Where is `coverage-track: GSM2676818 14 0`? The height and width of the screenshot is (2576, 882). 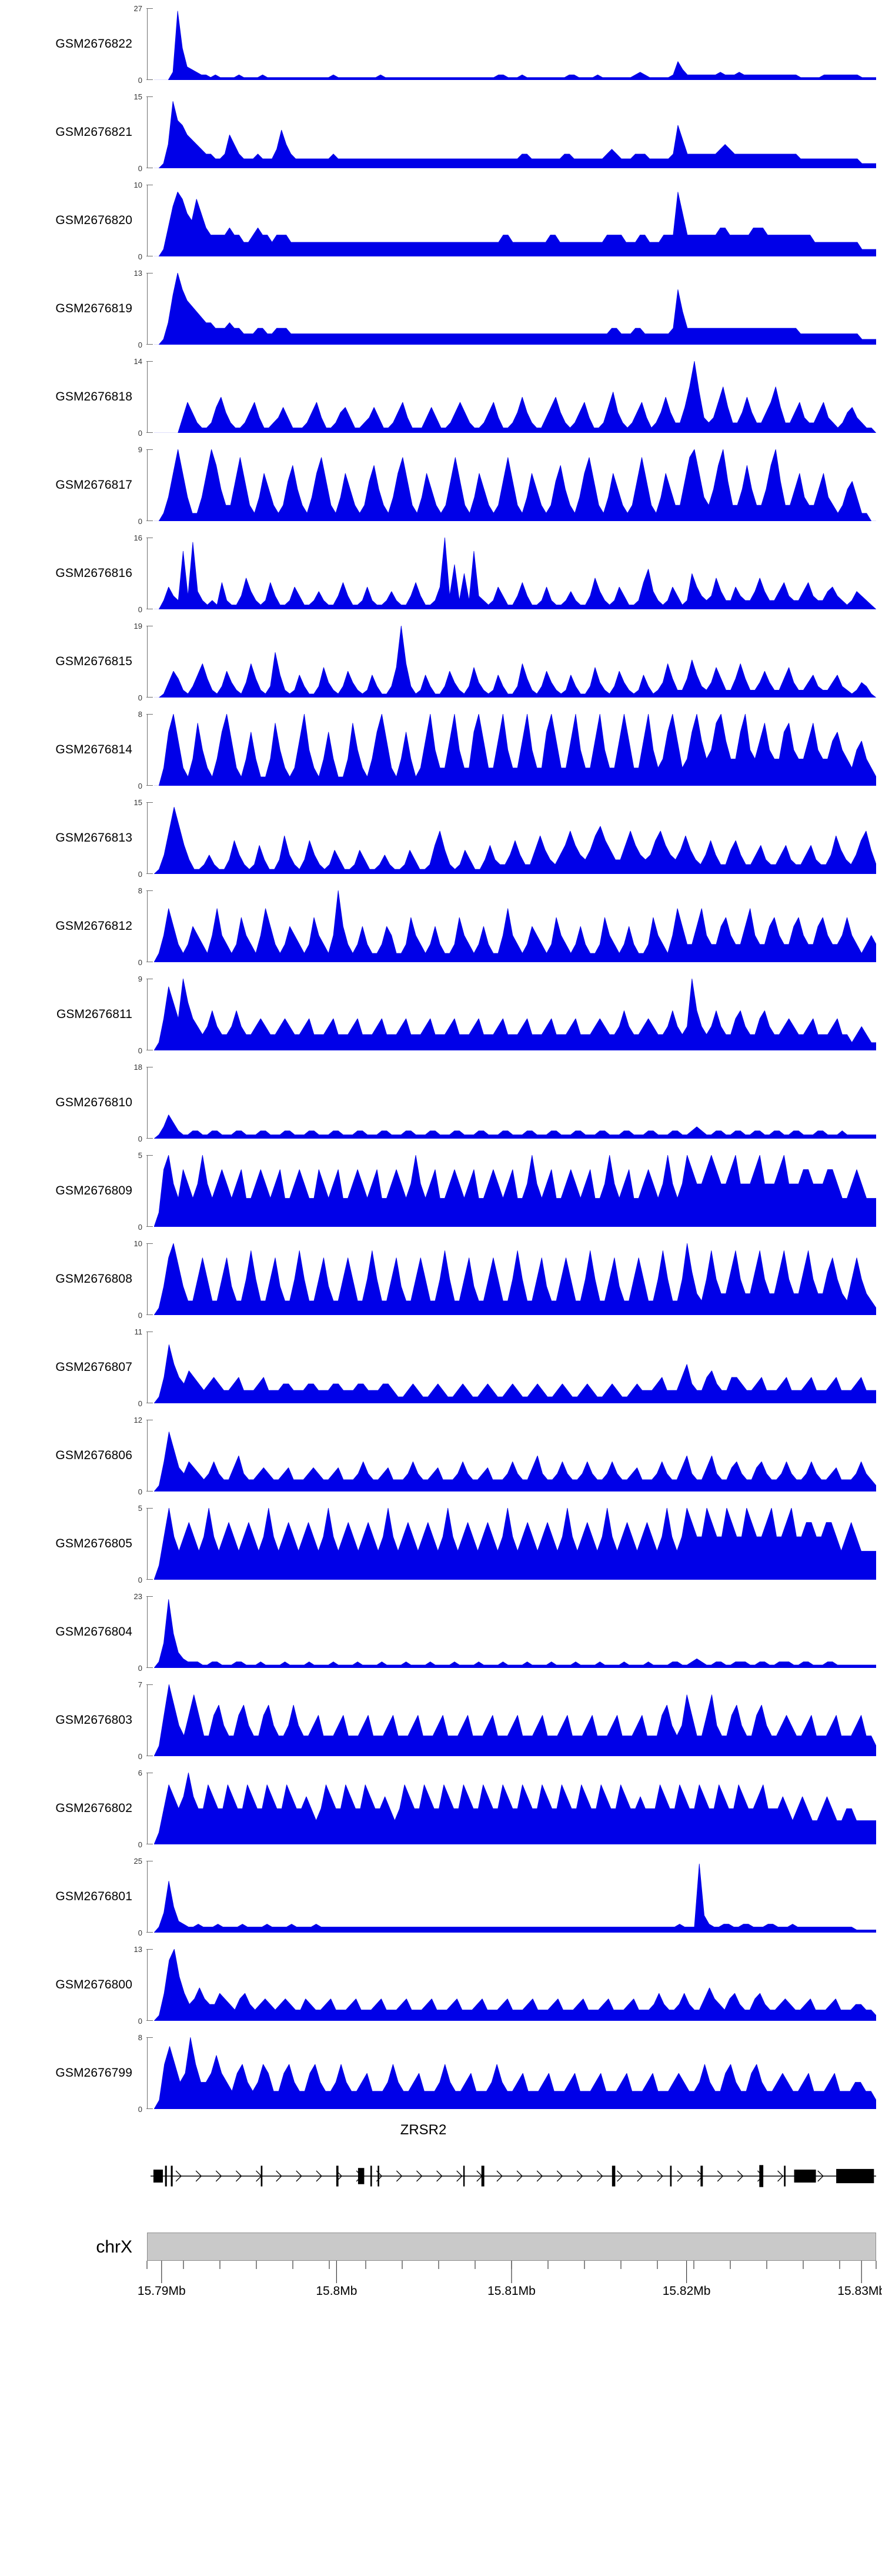 coverage-track: GSM2676818 14 0 is located at coordinates (441, 397).